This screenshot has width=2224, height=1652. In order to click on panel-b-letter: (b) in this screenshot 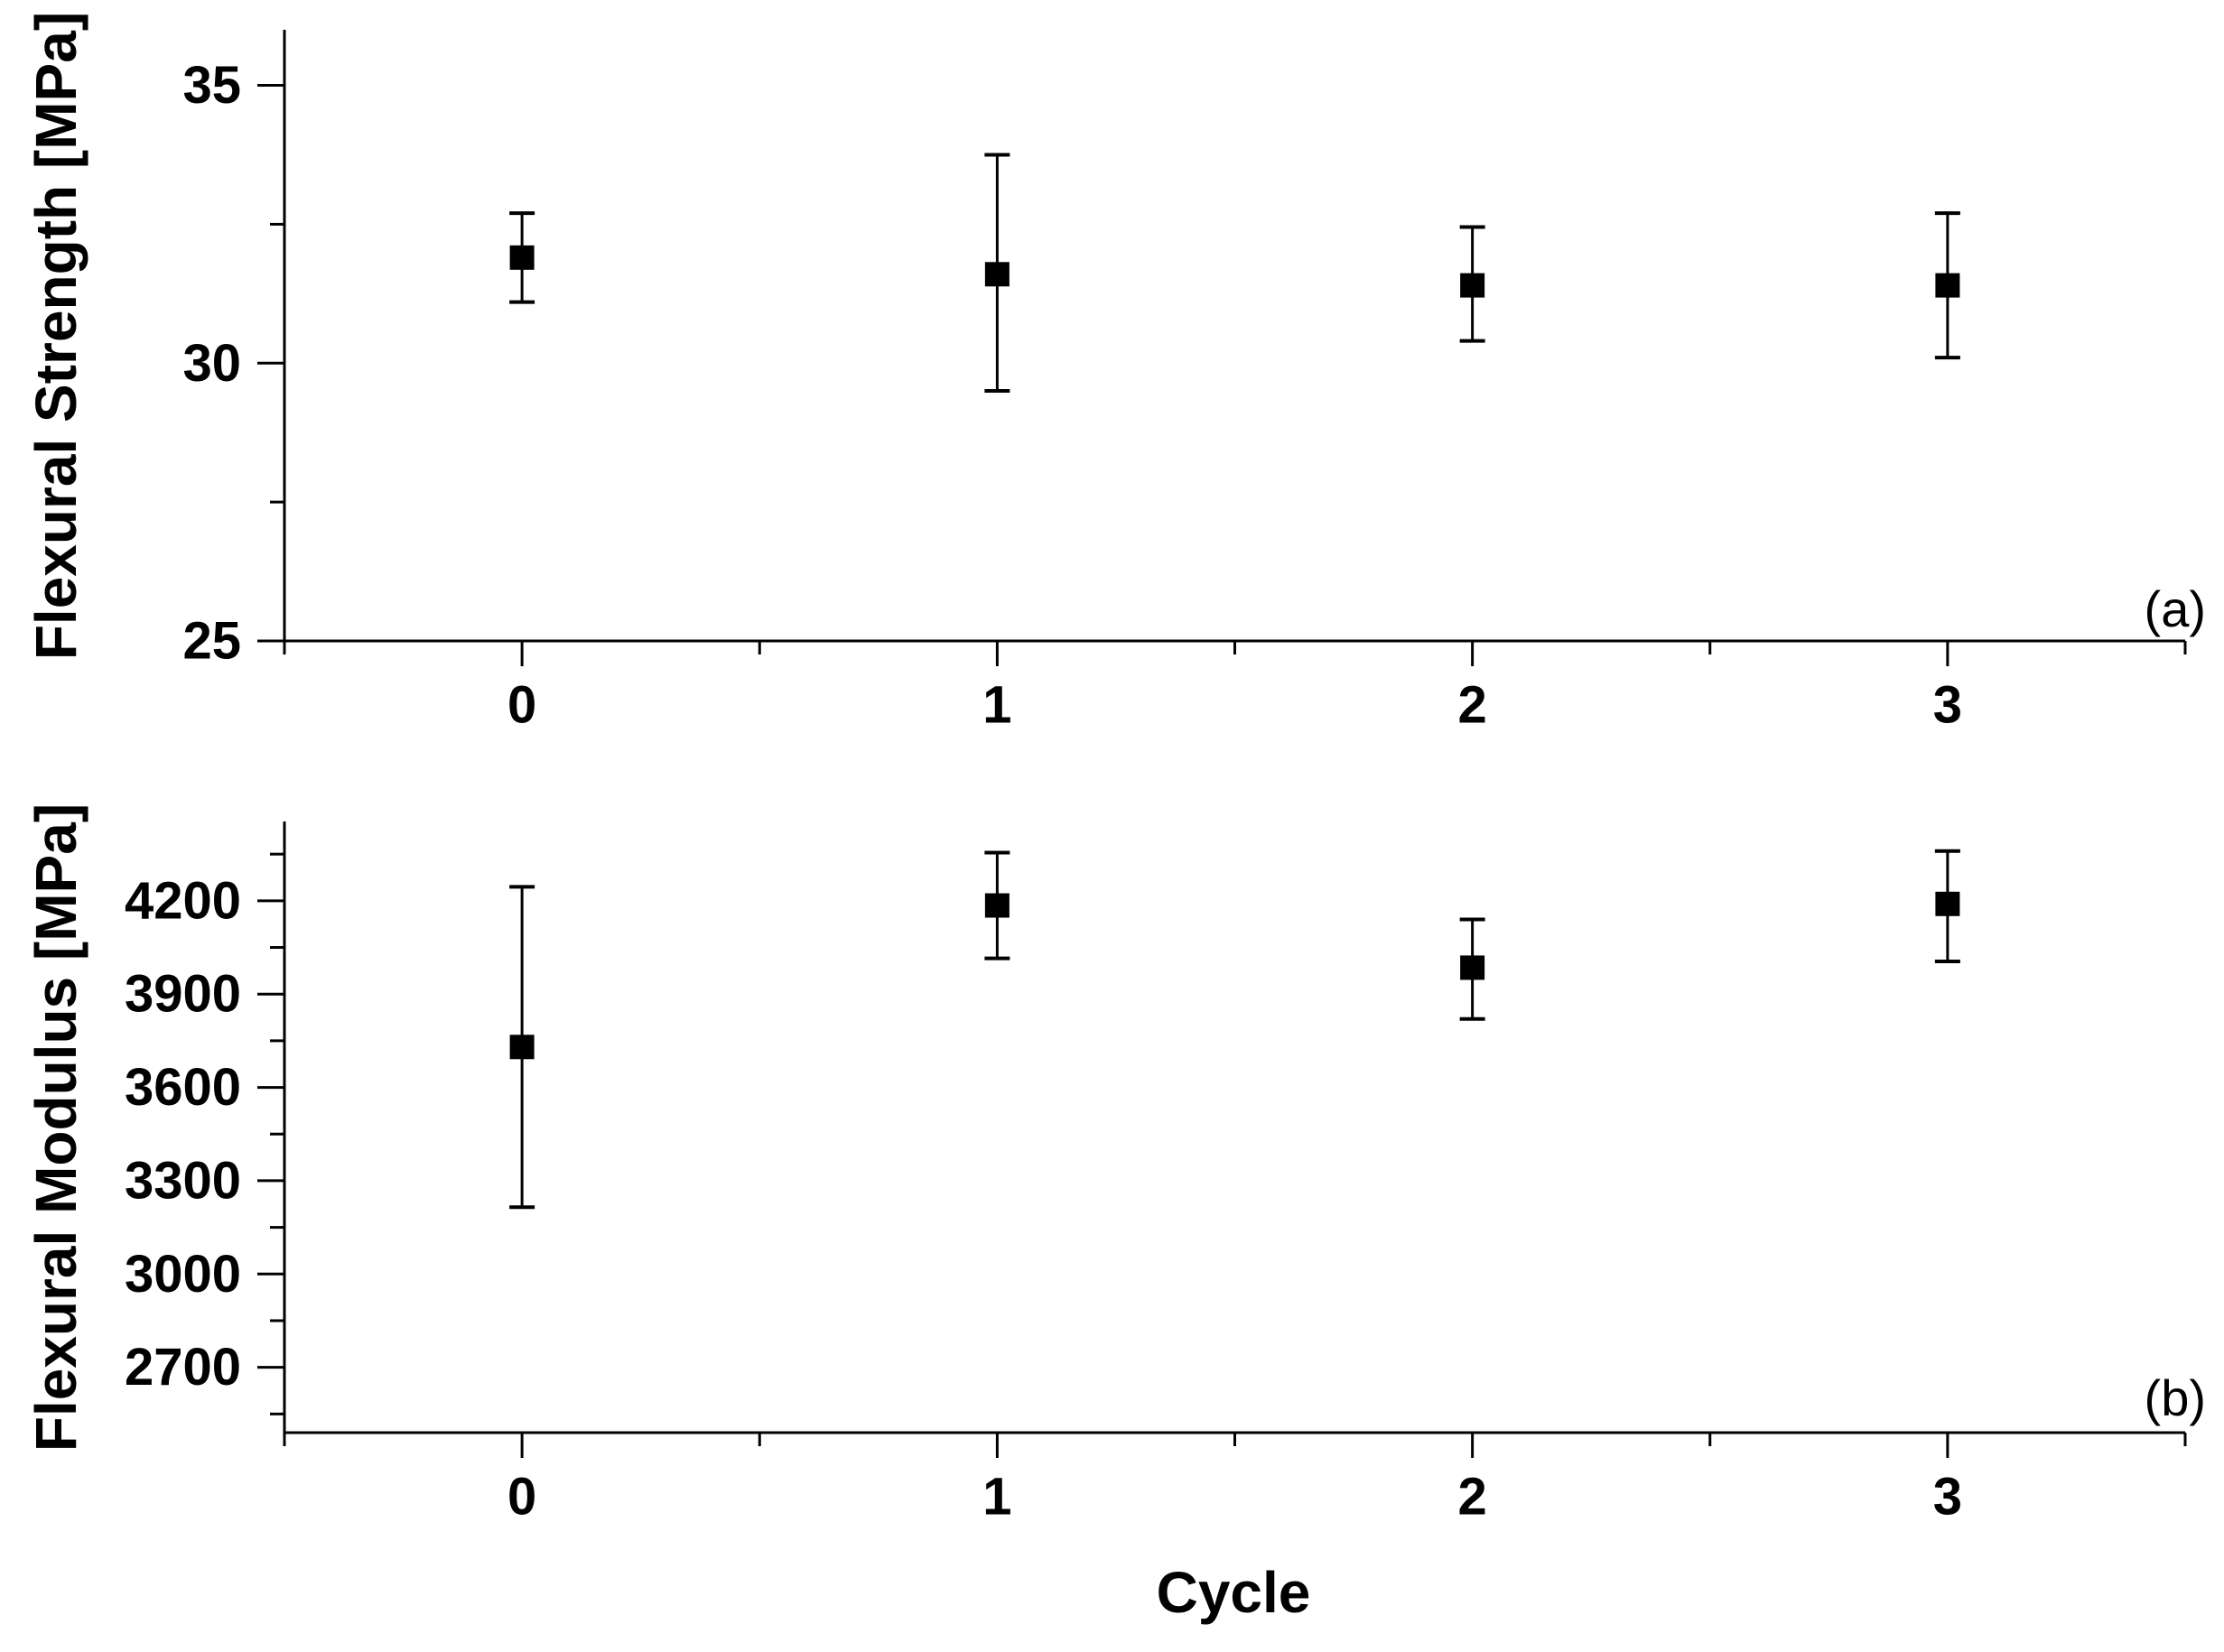, I will do `click(2175, 1397)`.